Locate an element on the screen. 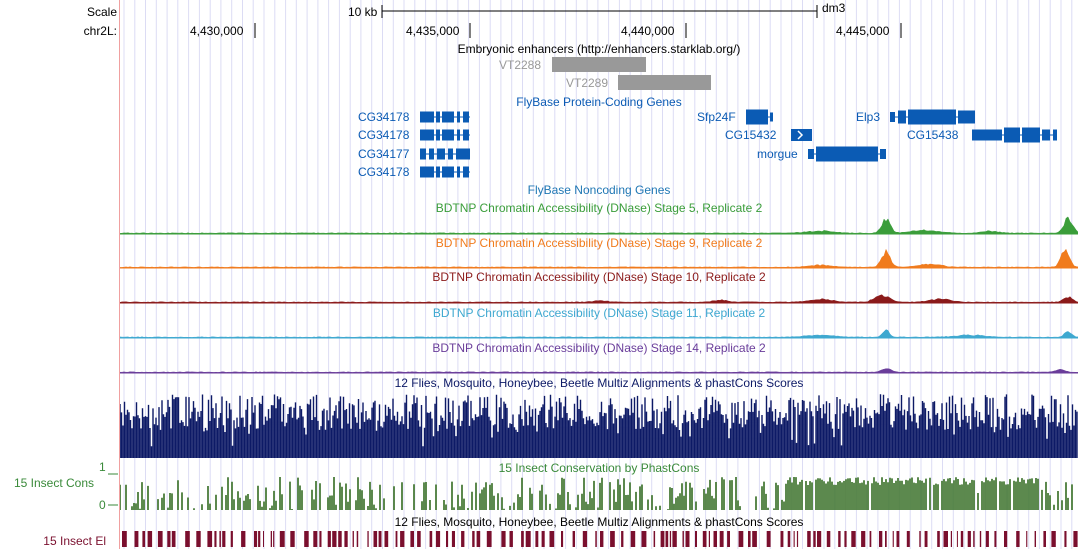 This screenshot has width=1078, height=549. ruler-position-3: 4,440,000 is located at coordinates (648, 31).